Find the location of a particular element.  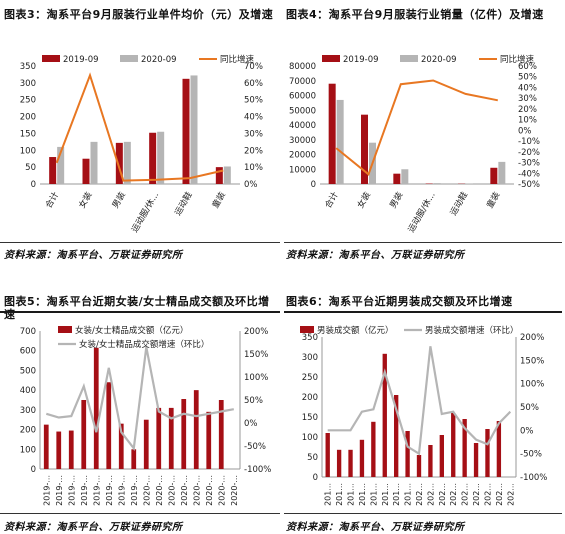

chart6-left-tick: 200 is located at coordinates (310, 398).